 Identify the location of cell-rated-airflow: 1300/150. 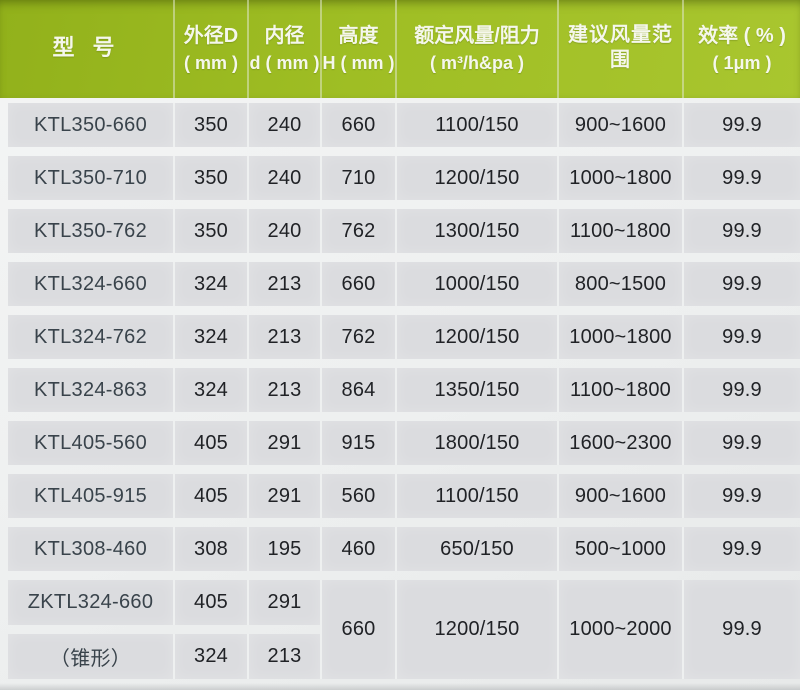
(476, 231).